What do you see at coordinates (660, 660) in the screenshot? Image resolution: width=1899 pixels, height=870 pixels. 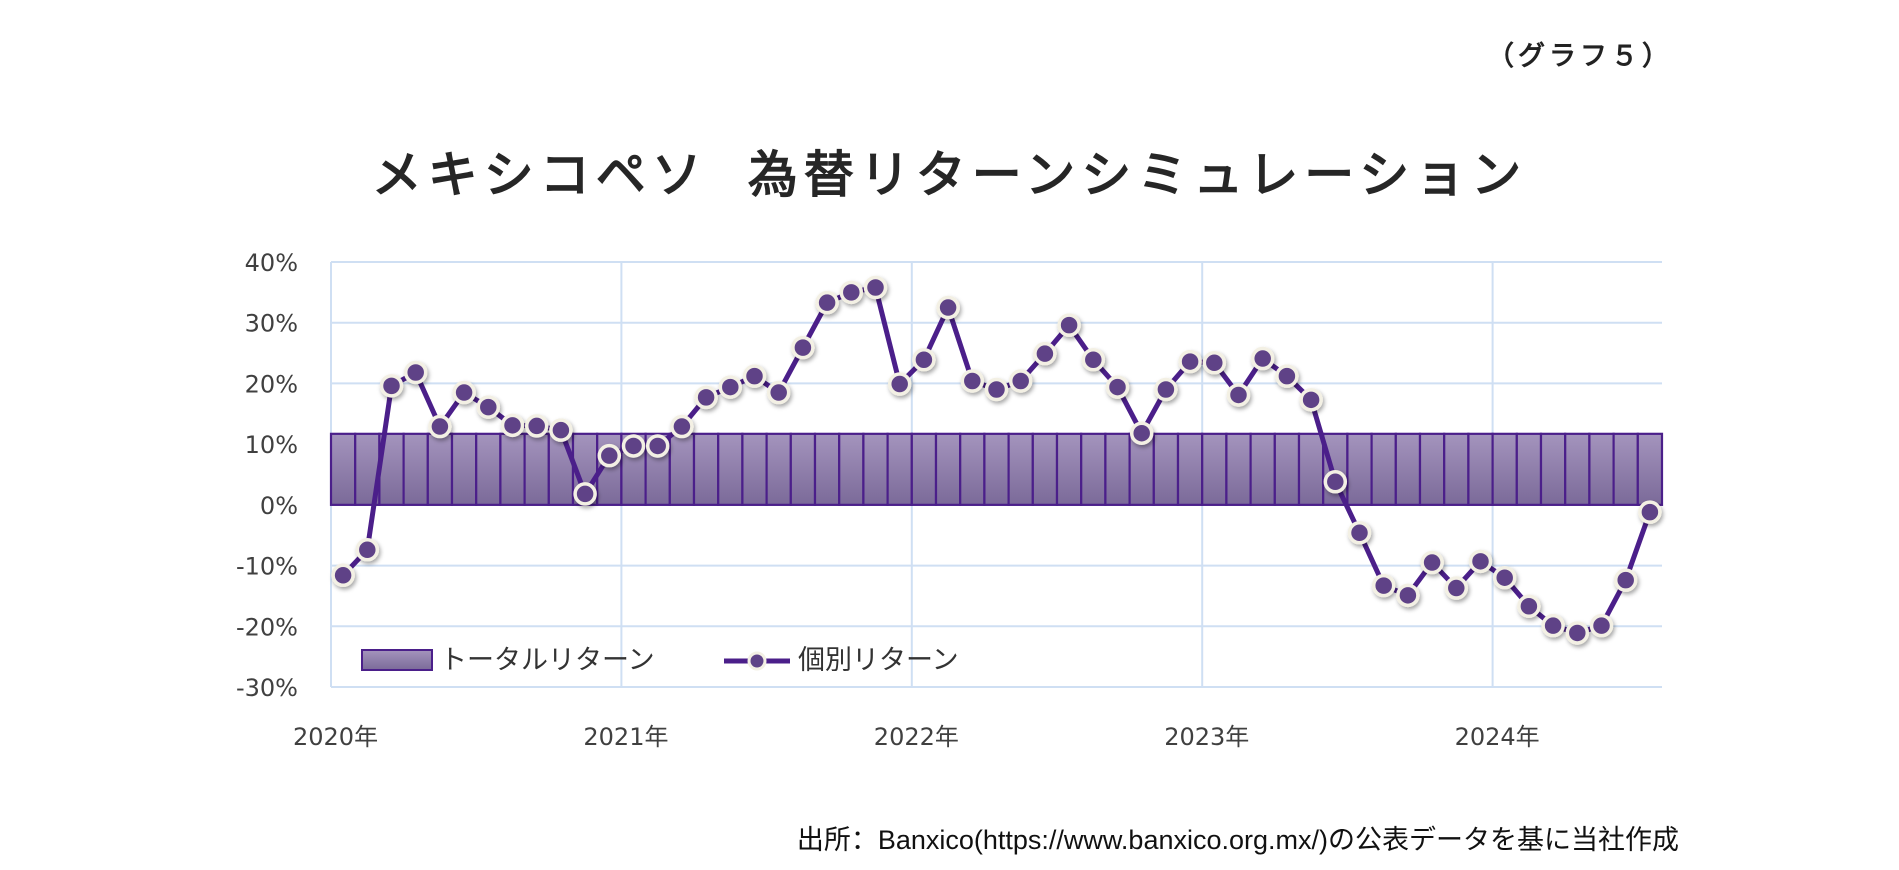 I see `chart-legend: トータルリターン 個別リターン` at bounding box center [660, 660].